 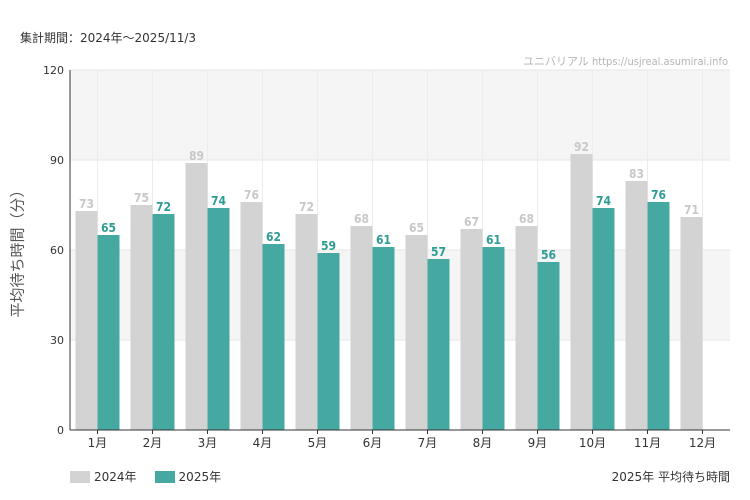 I want to click on data-label: 75, so click(x=141, y=198).